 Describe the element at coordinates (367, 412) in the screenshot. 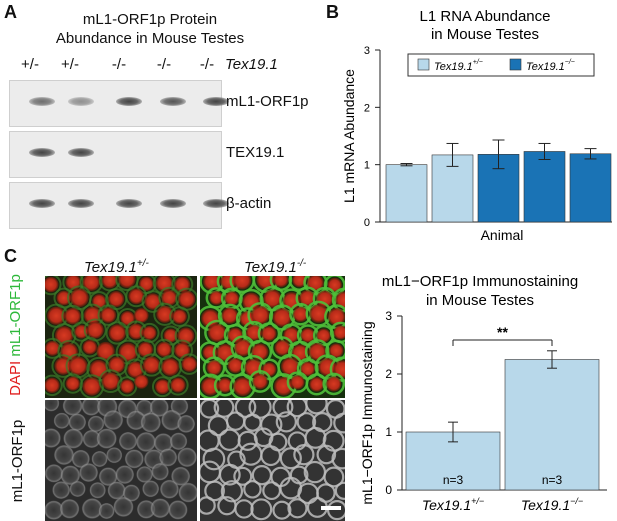

I see `y-axis-label: mL1−ORF1p Immunostaining` at that location.